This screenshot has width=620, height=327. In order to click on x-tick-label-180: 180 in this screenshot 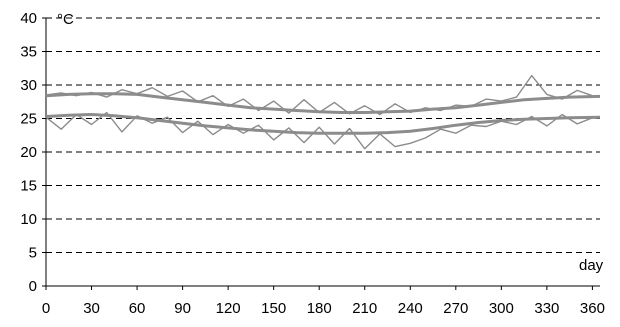, I will do `click(319, 308)`.